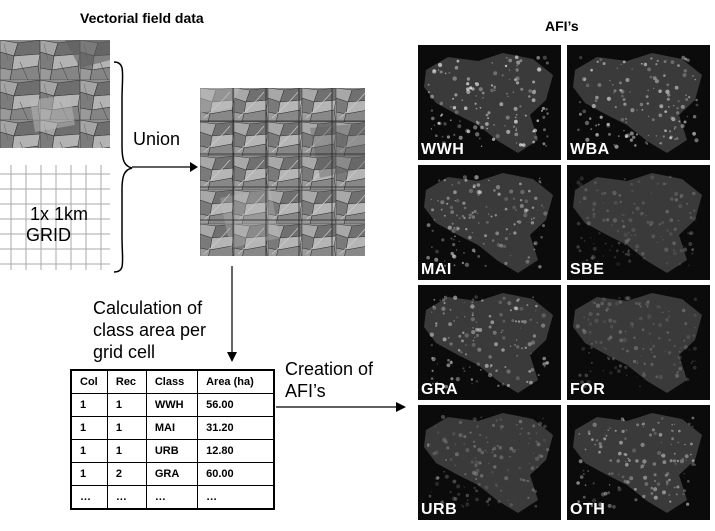 The image size is (715, 531). I want to click on column-header: Area (ha), so click(236, 381).